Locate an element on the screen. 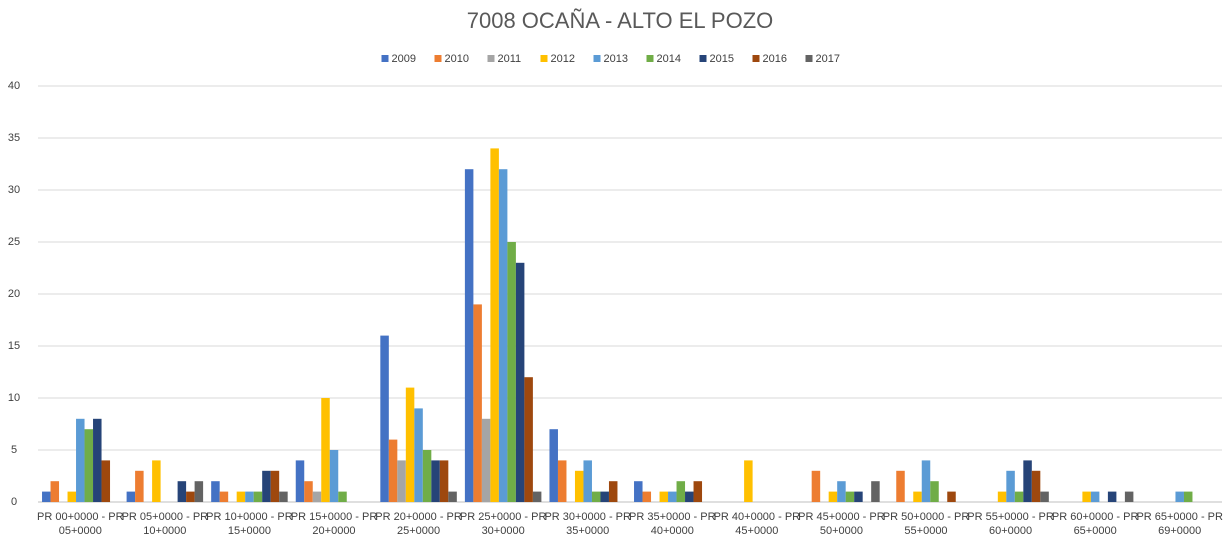  legend-label: 2016 is located at coordinates (775, 59).